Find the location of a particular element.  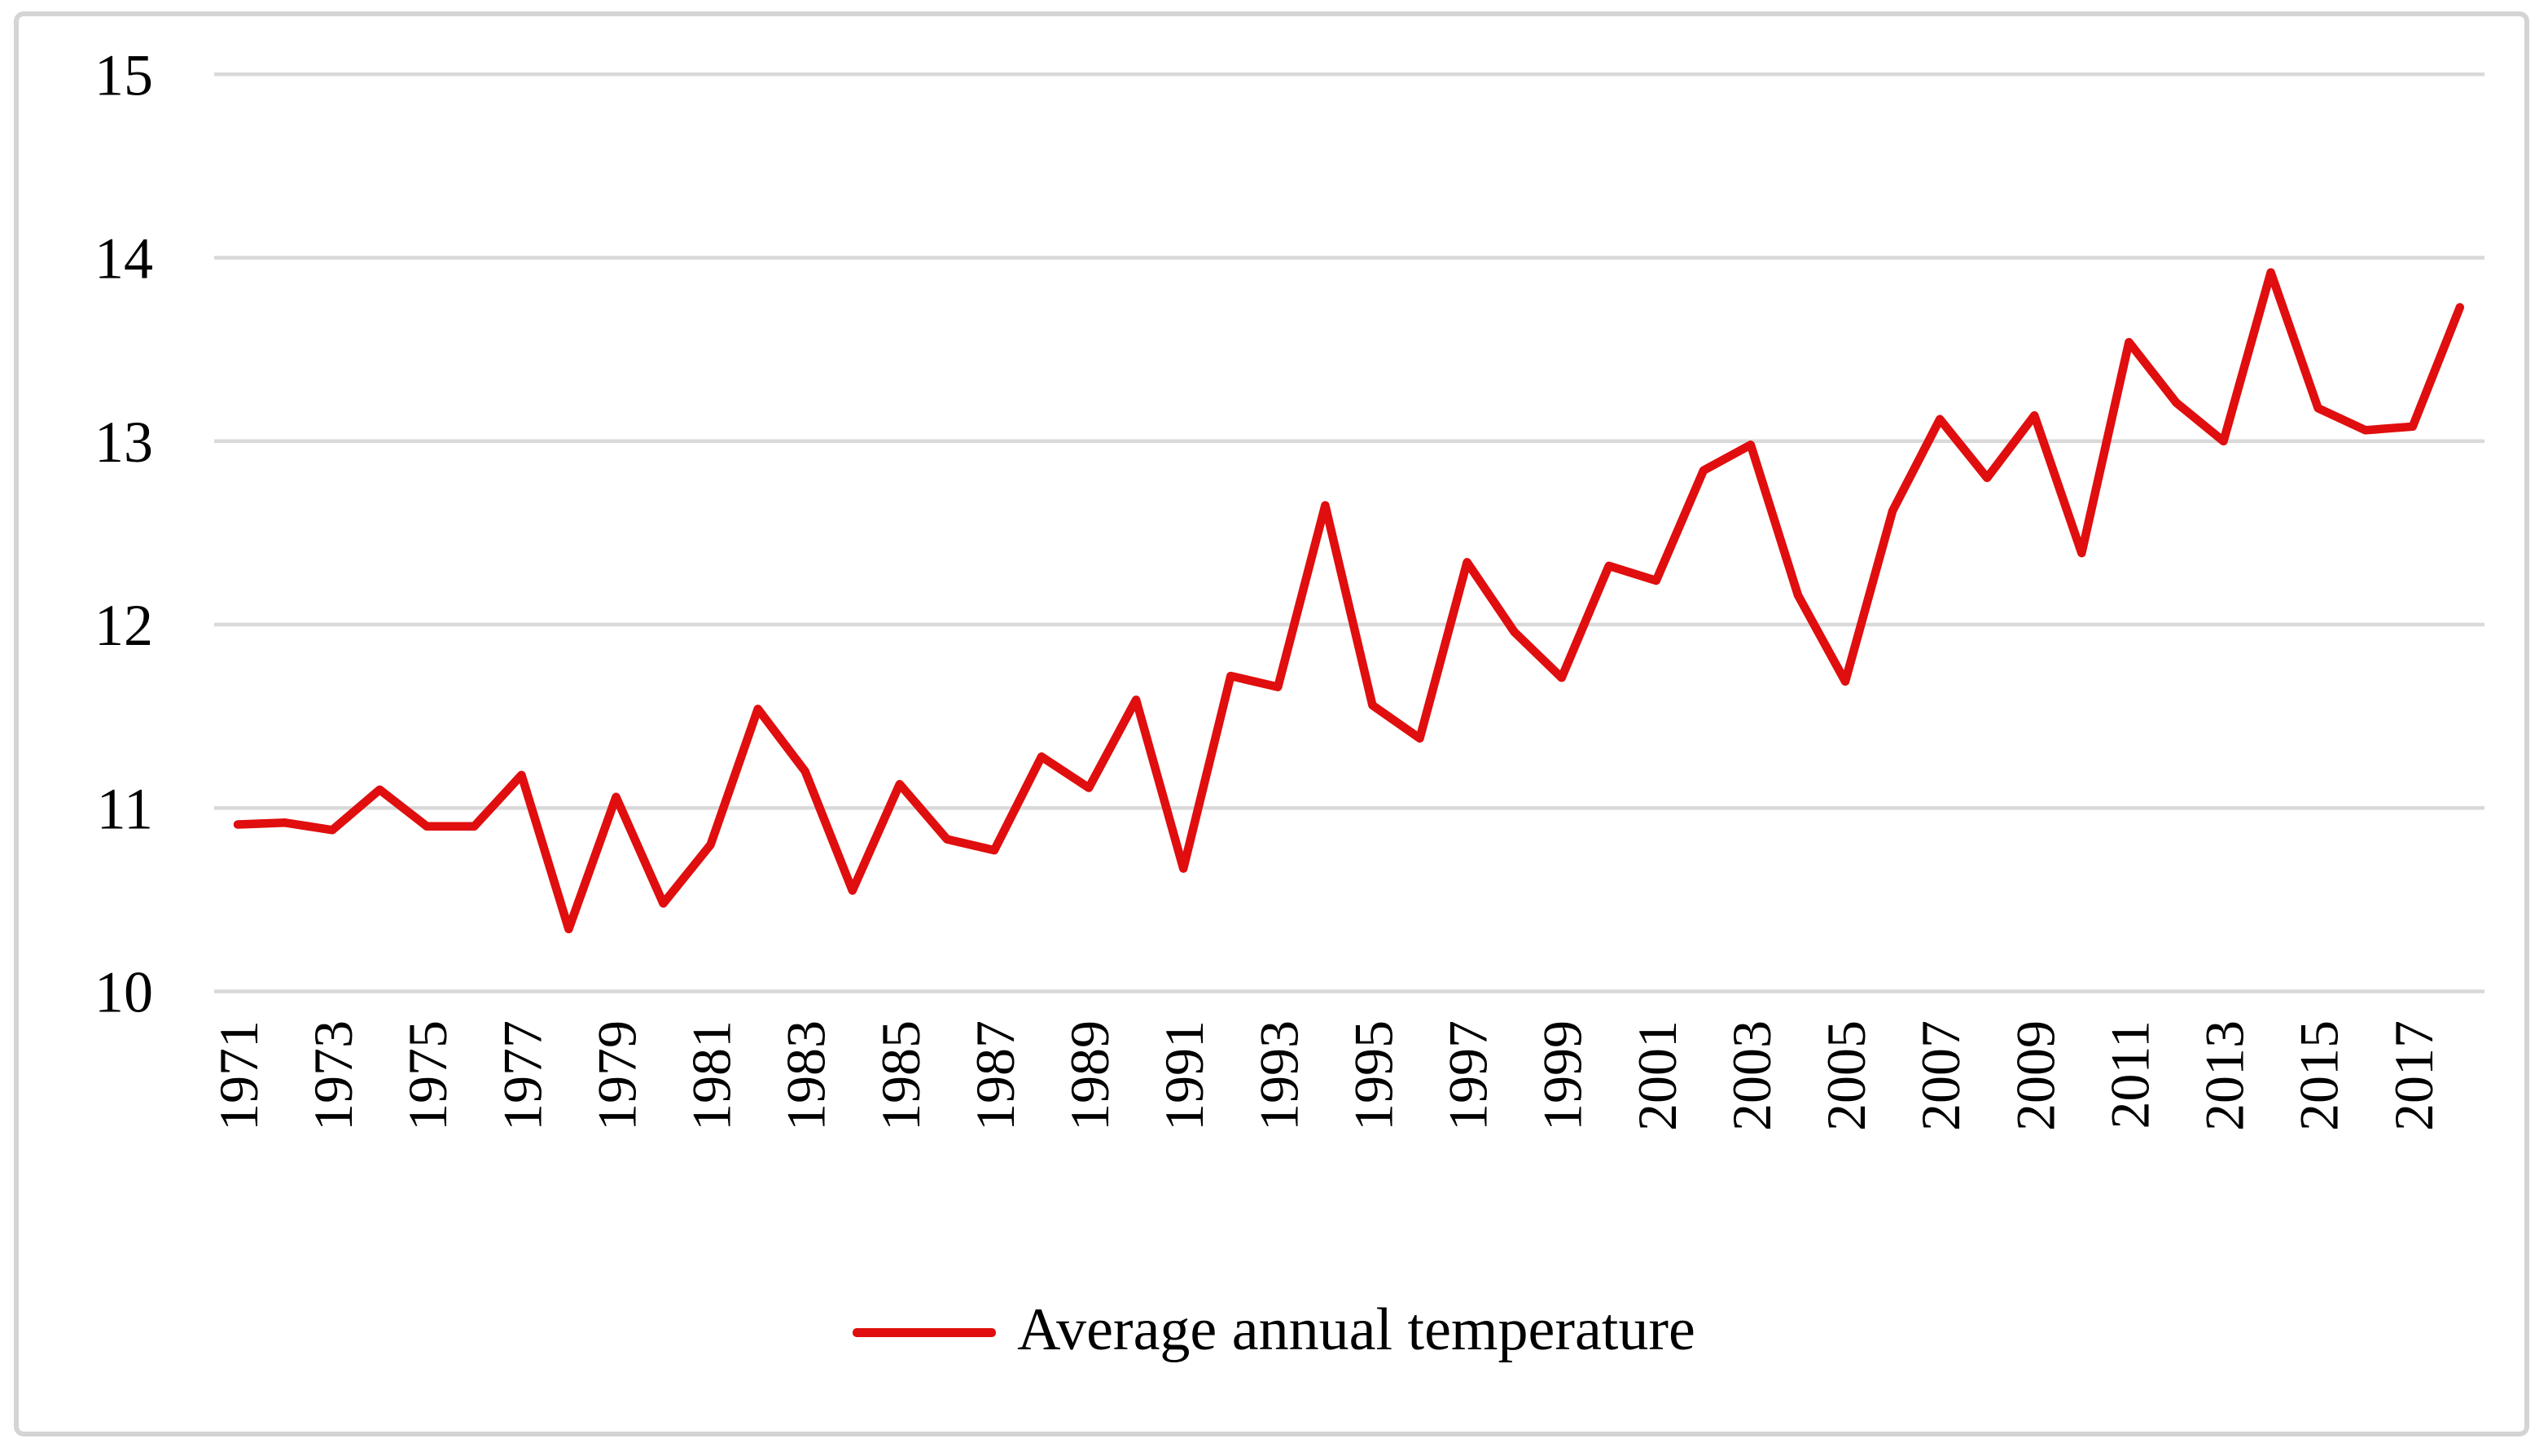

x-tick-label: 1983 is located at coordinates (806, 1075).